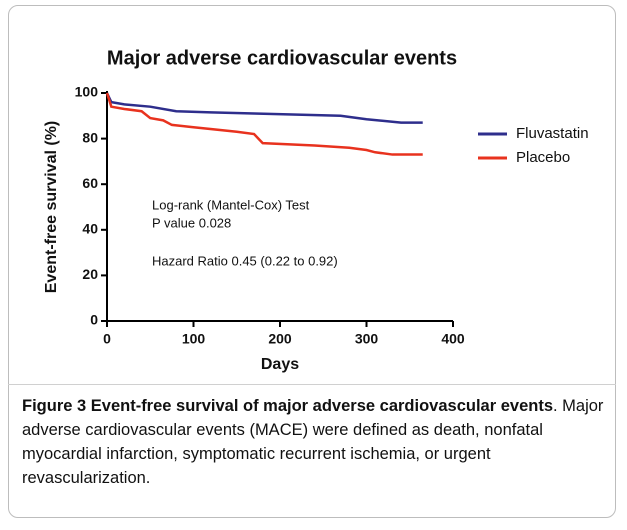  What do you see at coordinates (245, 260) in the screenshot?
I see `annotation: Hazard Ratio 0.45 (0.22 to 0.92)` at bounding box center [245, 260].